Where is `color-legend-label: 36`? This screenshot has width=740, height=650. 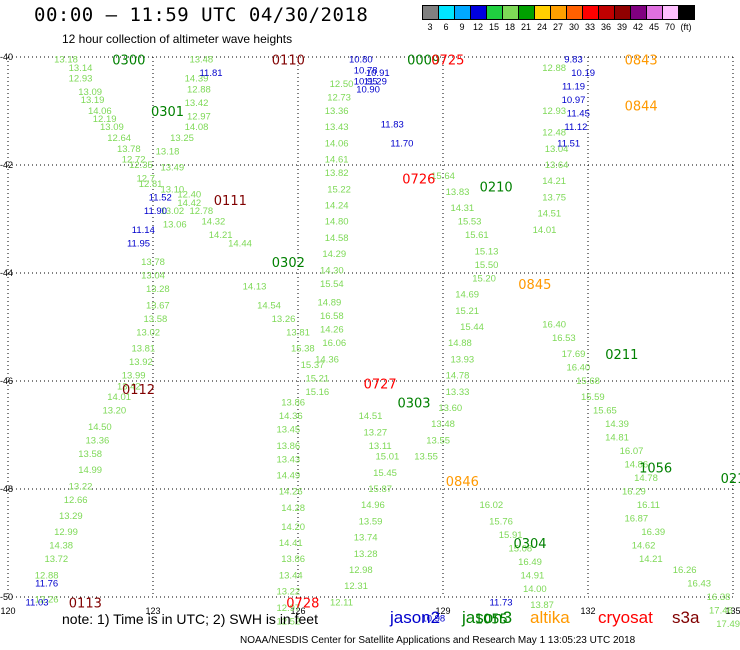
color-legend-label: 36 is located at coordinates (606, 27).